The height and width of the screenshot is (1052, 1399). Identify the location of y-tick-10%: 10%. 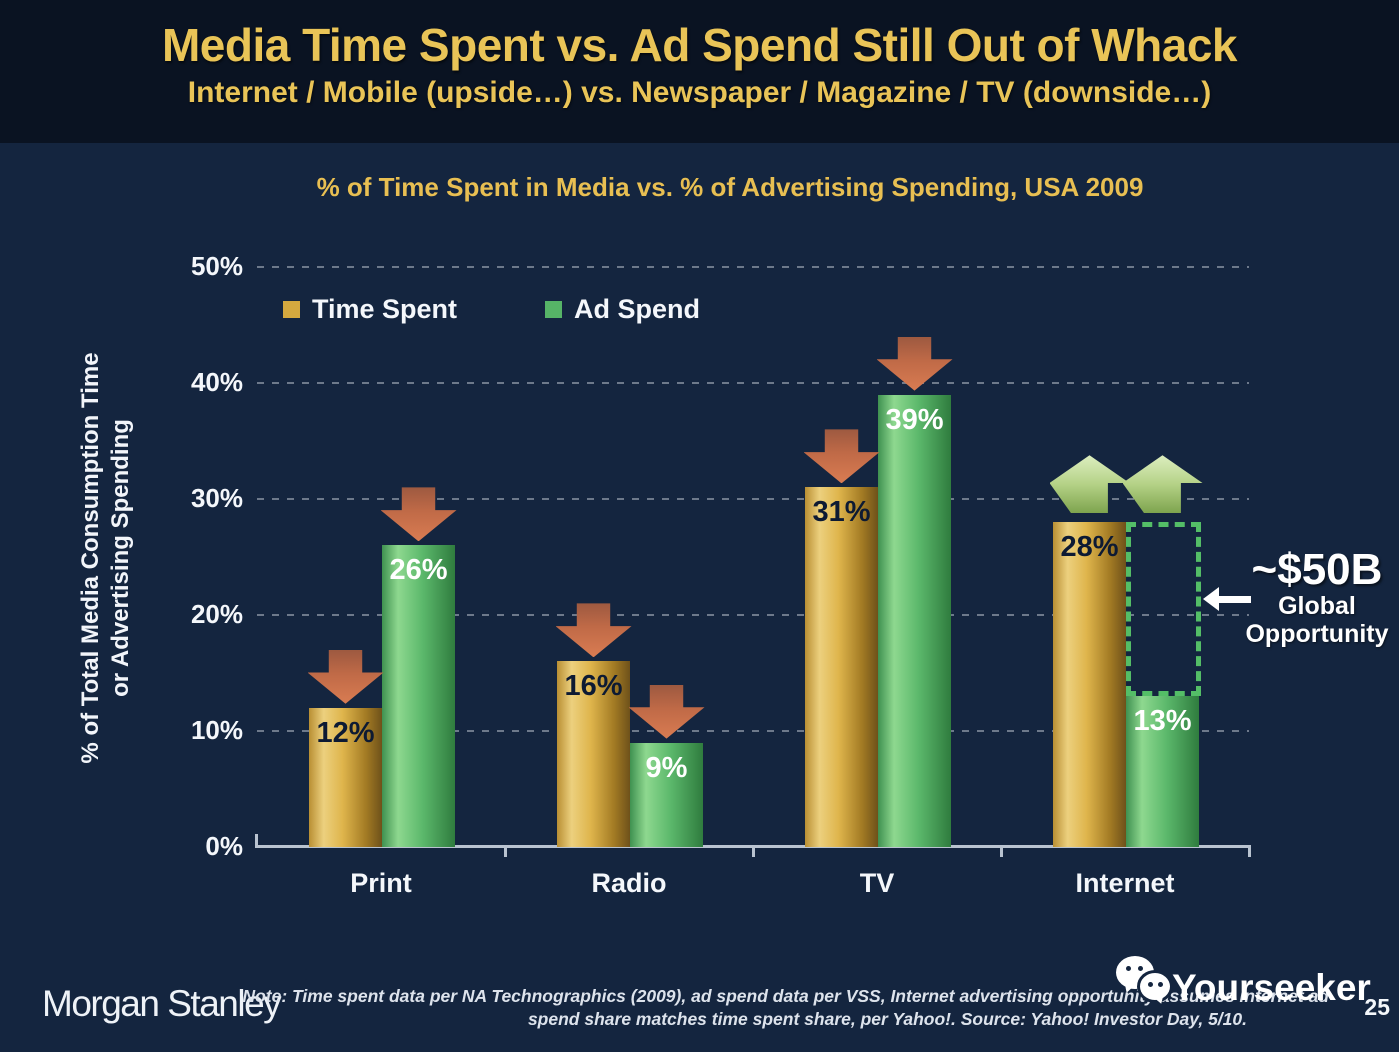
(216, 730).